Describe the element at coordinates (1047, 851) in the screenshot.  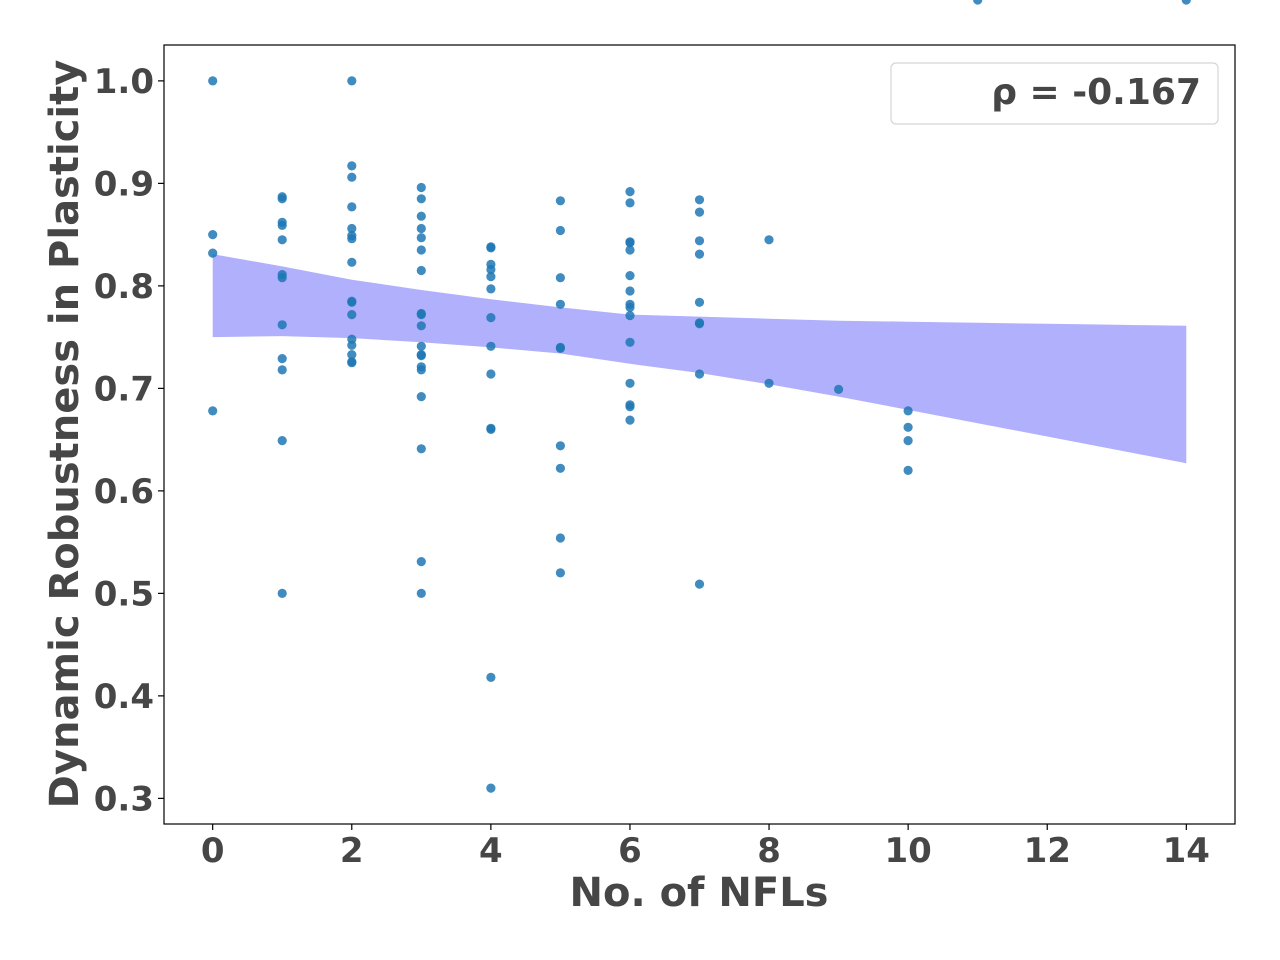
I see `x-tick-label: 12` at that location.